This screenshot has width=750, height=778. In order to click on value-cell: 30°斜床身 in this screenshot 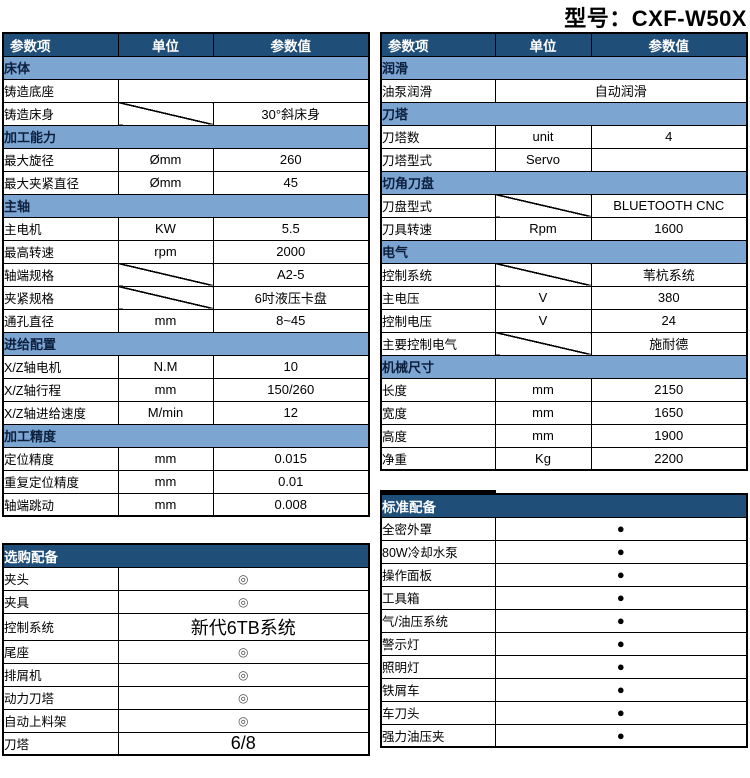, I will do `click(291, 113)`.